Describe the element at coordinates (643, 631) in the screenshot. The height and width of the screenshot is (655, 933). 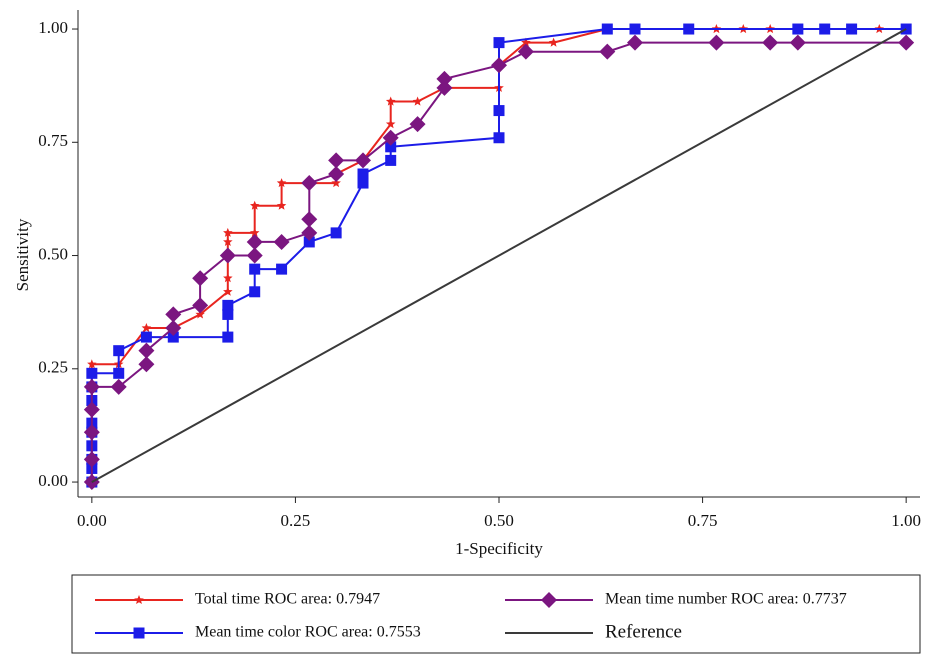
I see `legend-label: Reference` at that location.